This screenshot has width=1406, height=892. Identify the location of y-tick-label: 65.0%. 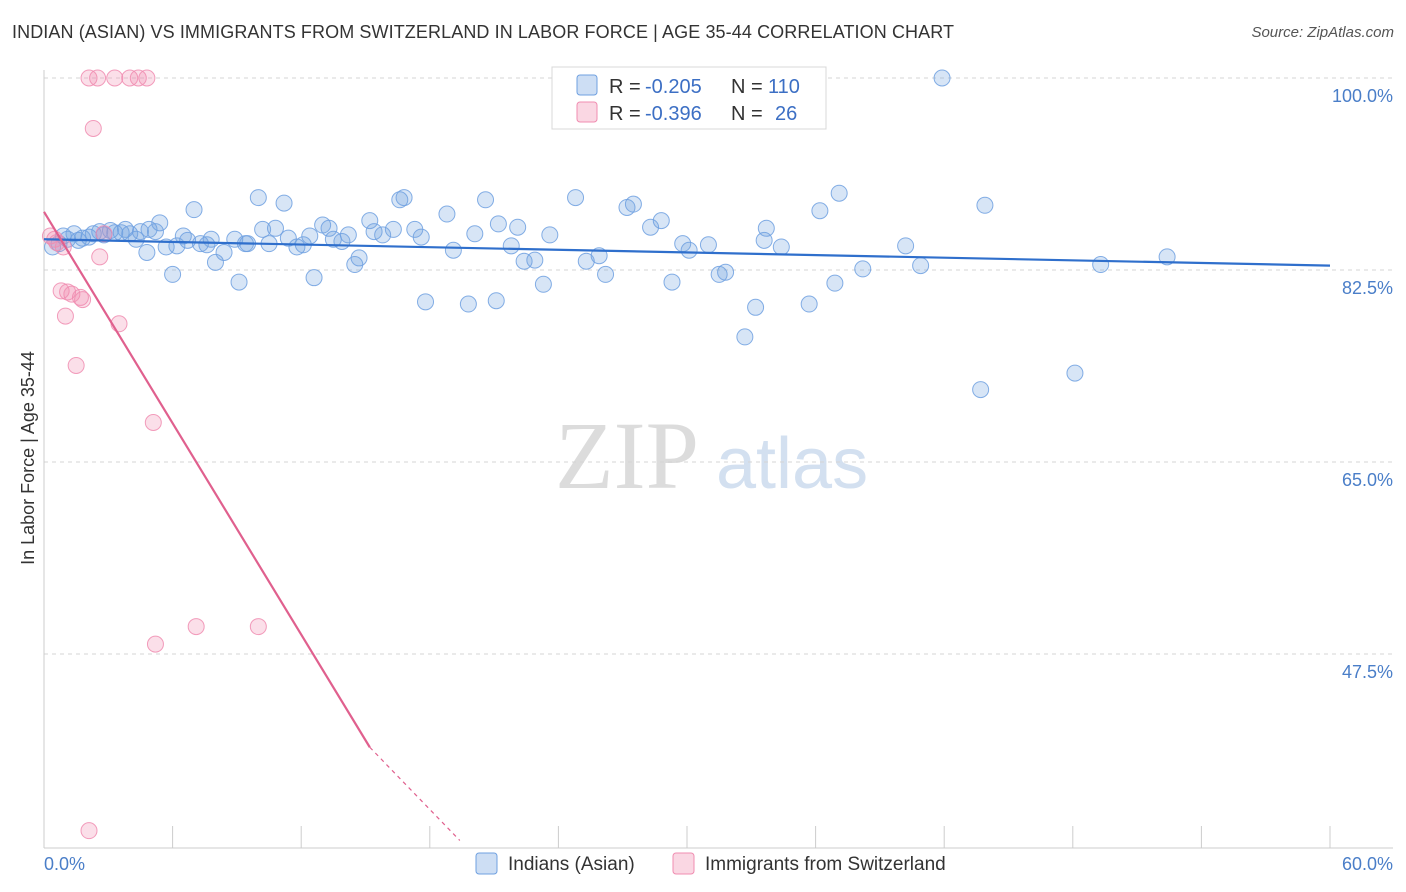
(1367, 480).